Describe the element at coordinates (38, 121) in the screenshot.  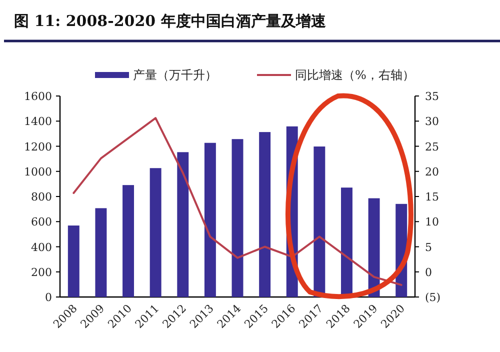
I see `y-tick-label: 1400` at that location.